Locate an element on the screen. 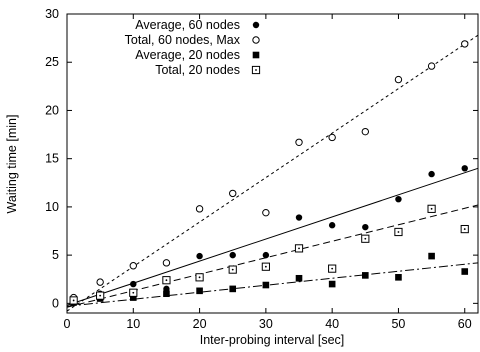 The width and height of the screenshot is (480, 352). y-tick-label: 10 is located at coordinates (52, 207).